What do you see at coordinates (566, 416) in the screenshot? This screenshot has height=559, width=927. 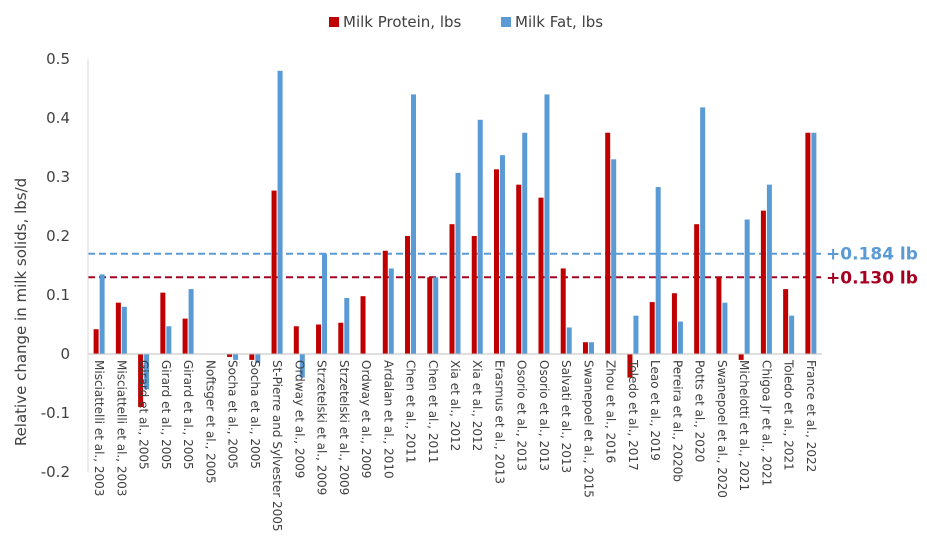 I see `category-label: Salvati et al., 2013` at bounding box center [566, 416].